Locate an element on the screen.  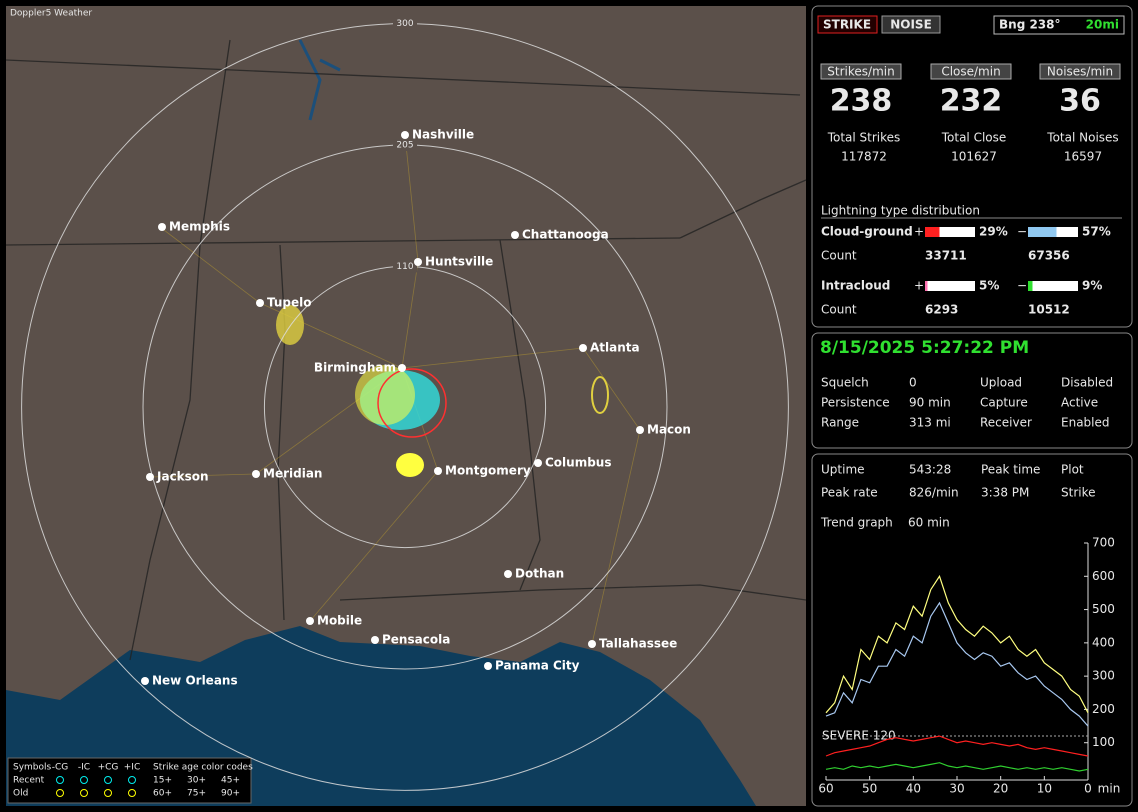
total-value: 117872 is located at coordinates (864, 157).